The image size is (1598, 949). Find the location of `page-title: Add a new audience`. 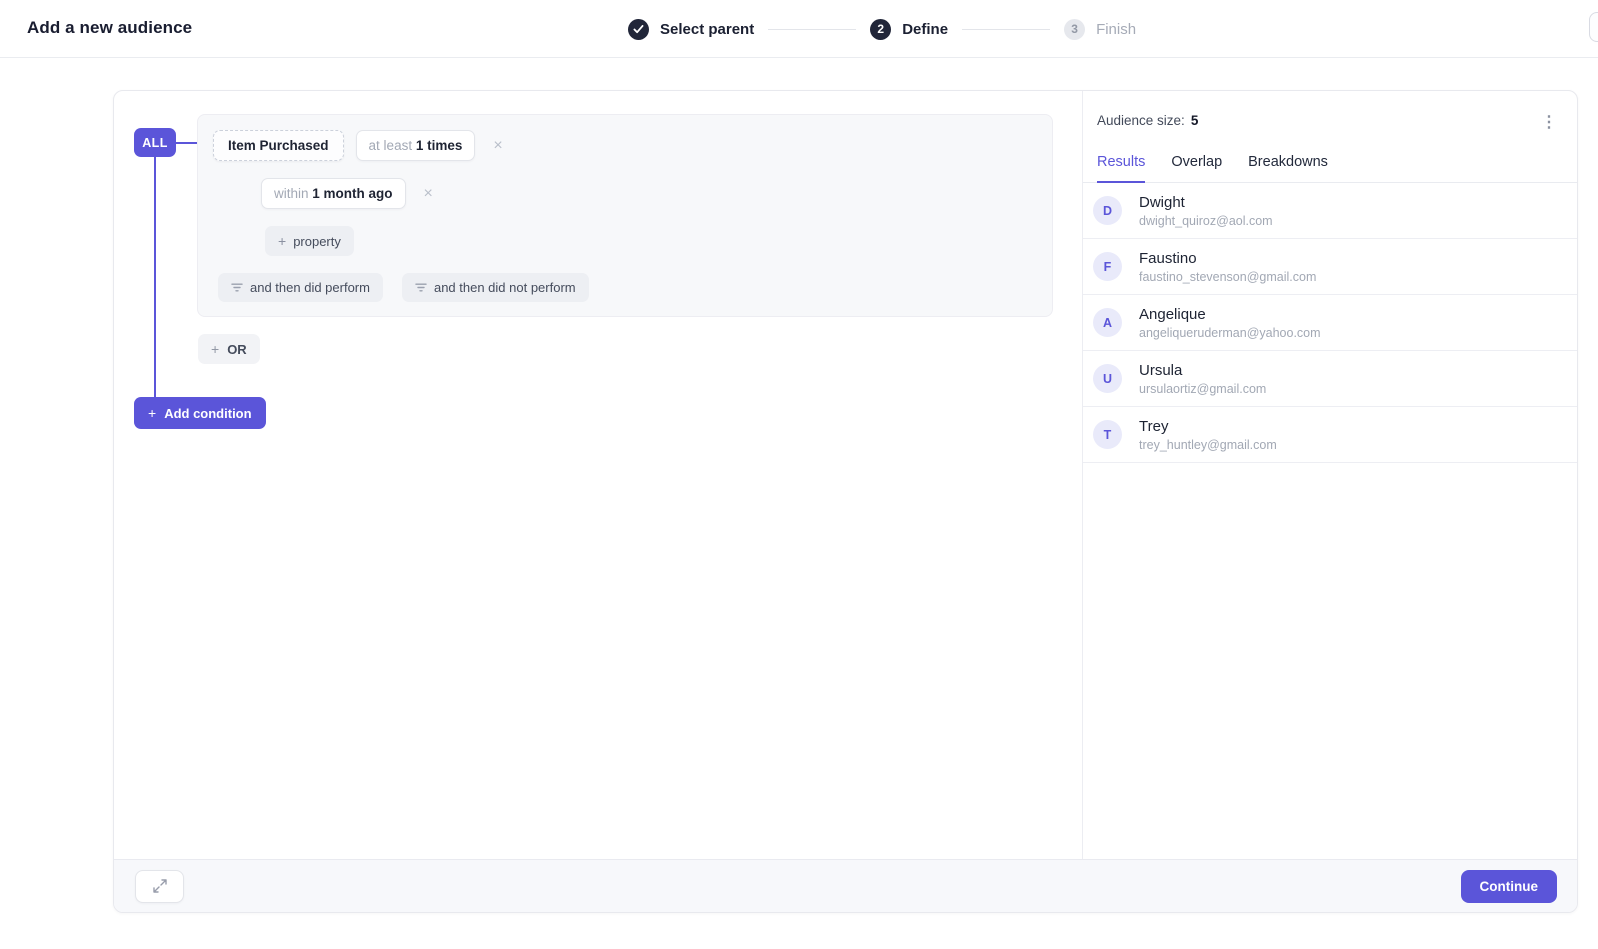

page-title: Add a new audience is located at coordinates (110, 27).